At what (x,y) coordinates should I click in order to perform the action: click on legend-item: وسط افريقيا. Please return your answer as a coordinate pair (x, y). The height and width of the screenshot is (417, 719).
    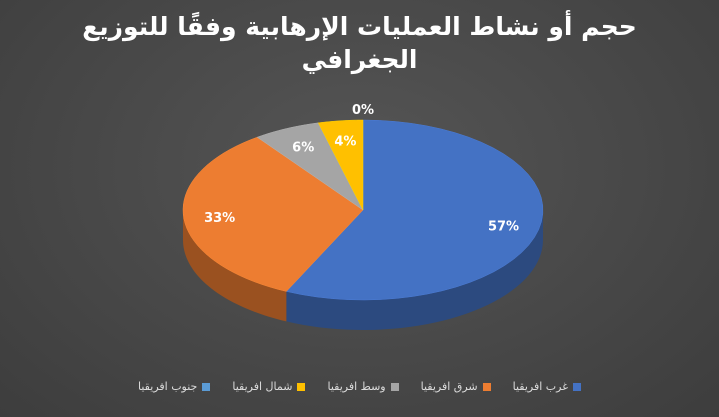
    Looking at the image, I should click on (363, 386).